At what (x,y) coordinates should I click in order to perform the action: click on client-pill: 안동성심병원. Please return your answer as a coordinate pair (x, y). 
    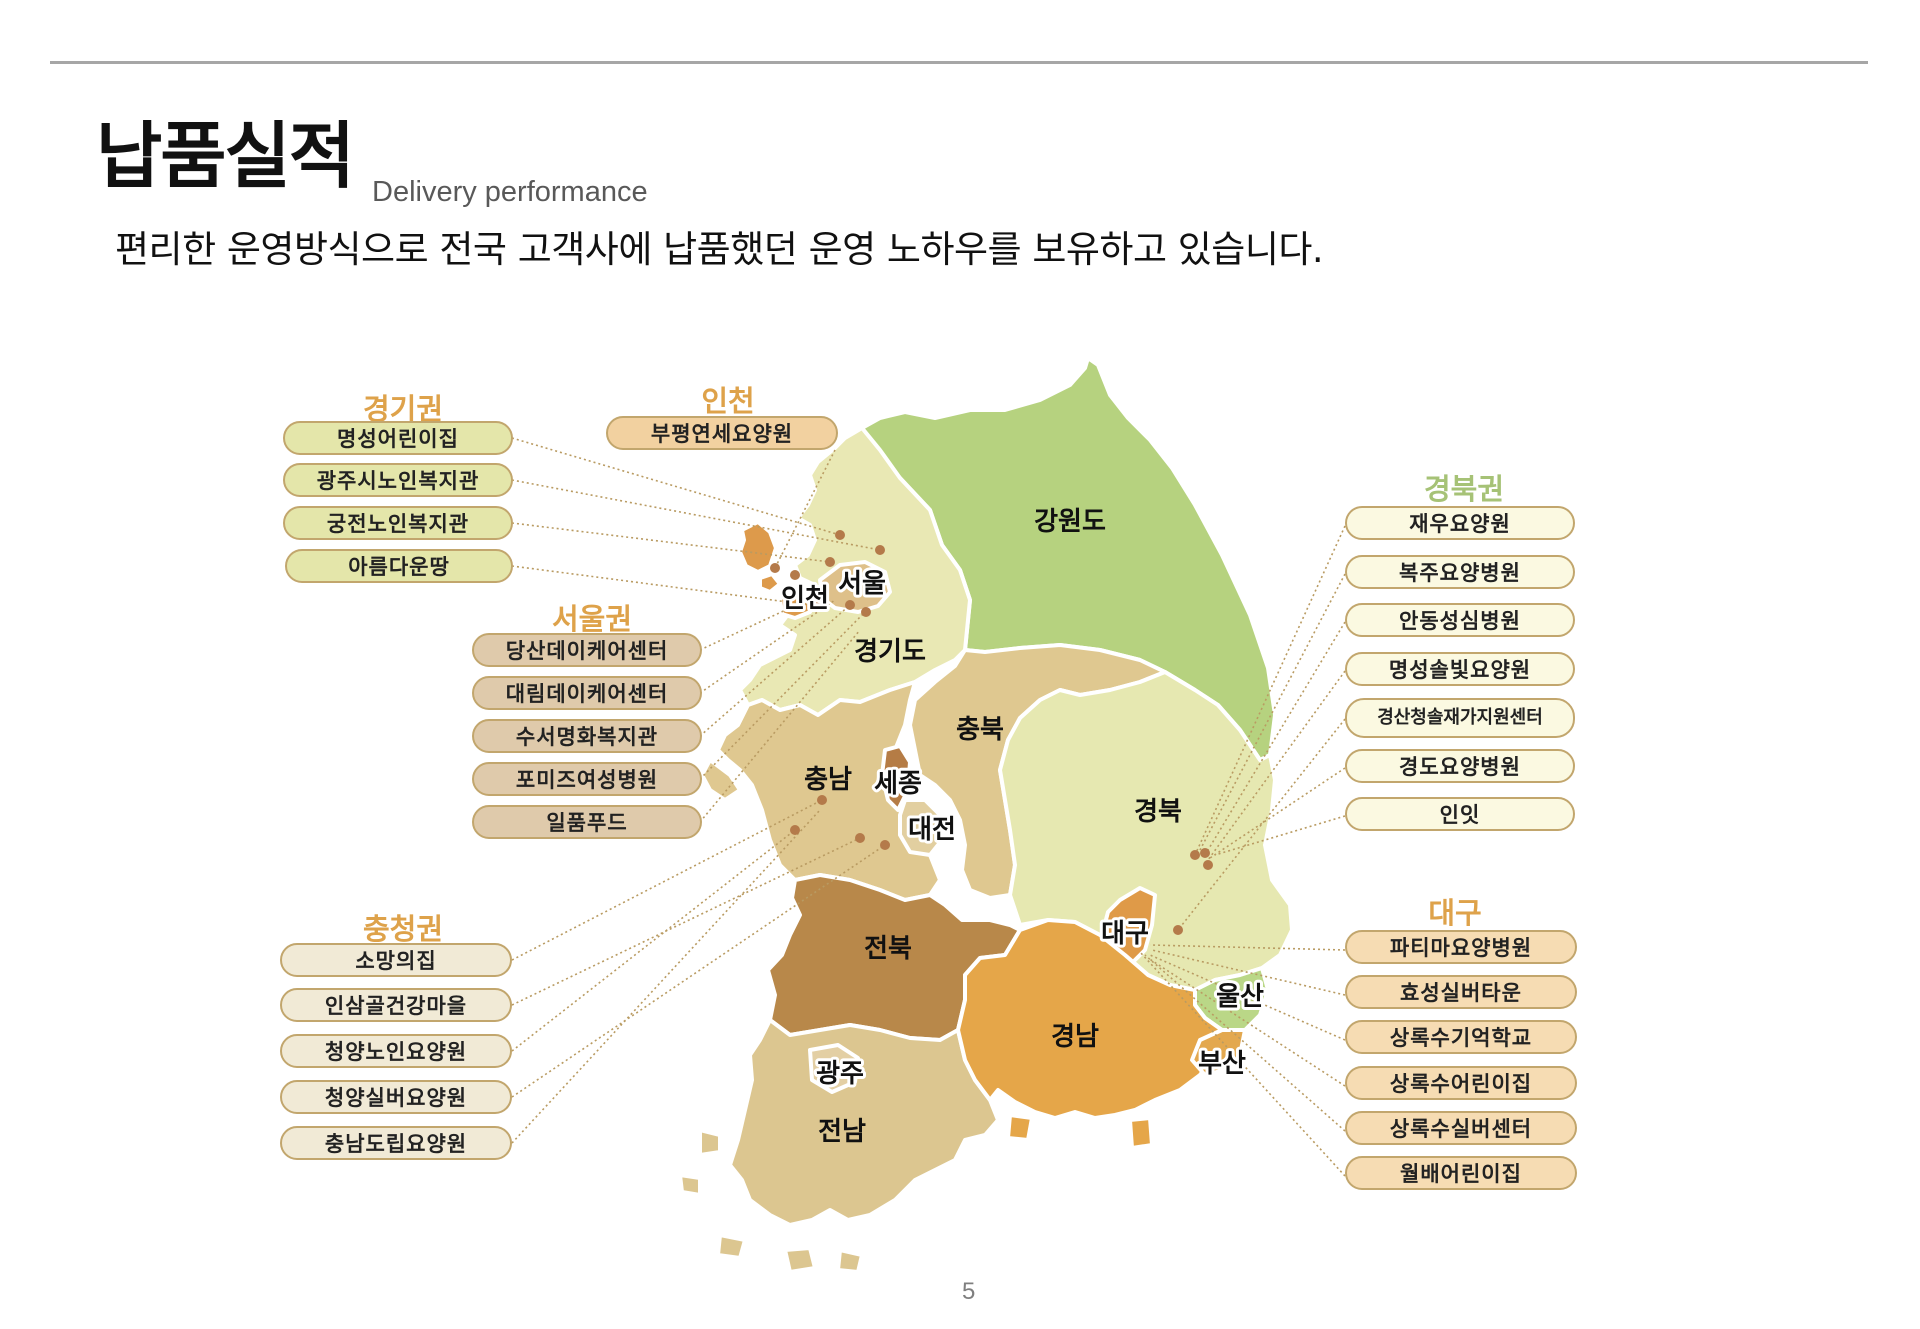
    Looking at the image, I should click on (1460, 620).